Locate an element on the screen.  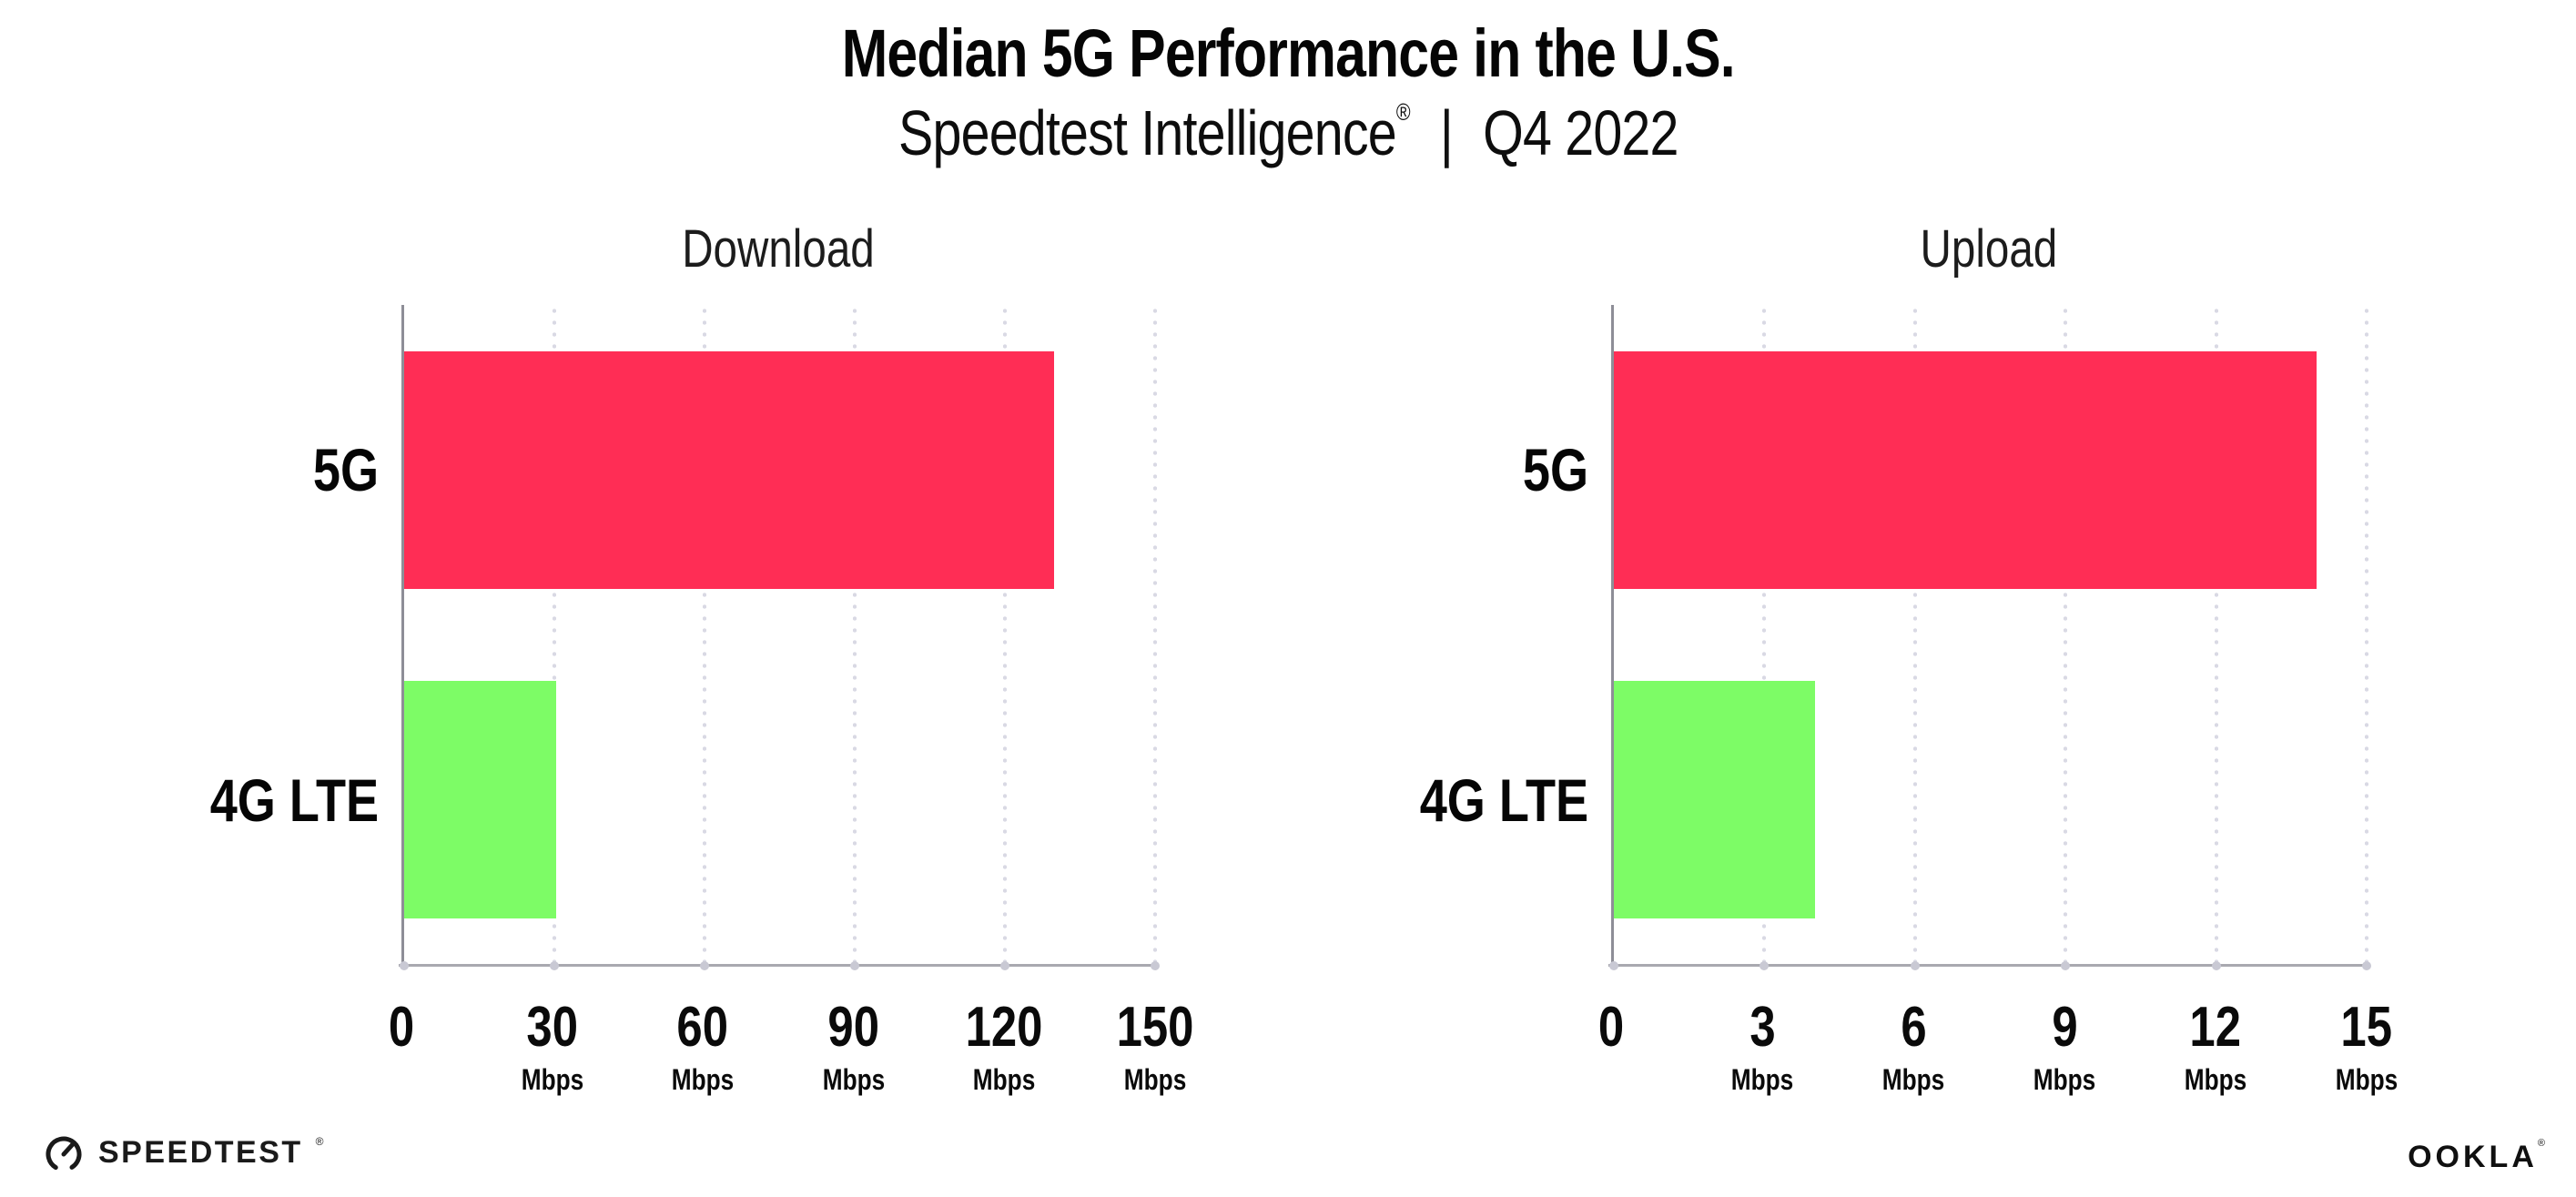
page-title: Median 5G Performance in the U.S. is located at coordinates (1288, 54).